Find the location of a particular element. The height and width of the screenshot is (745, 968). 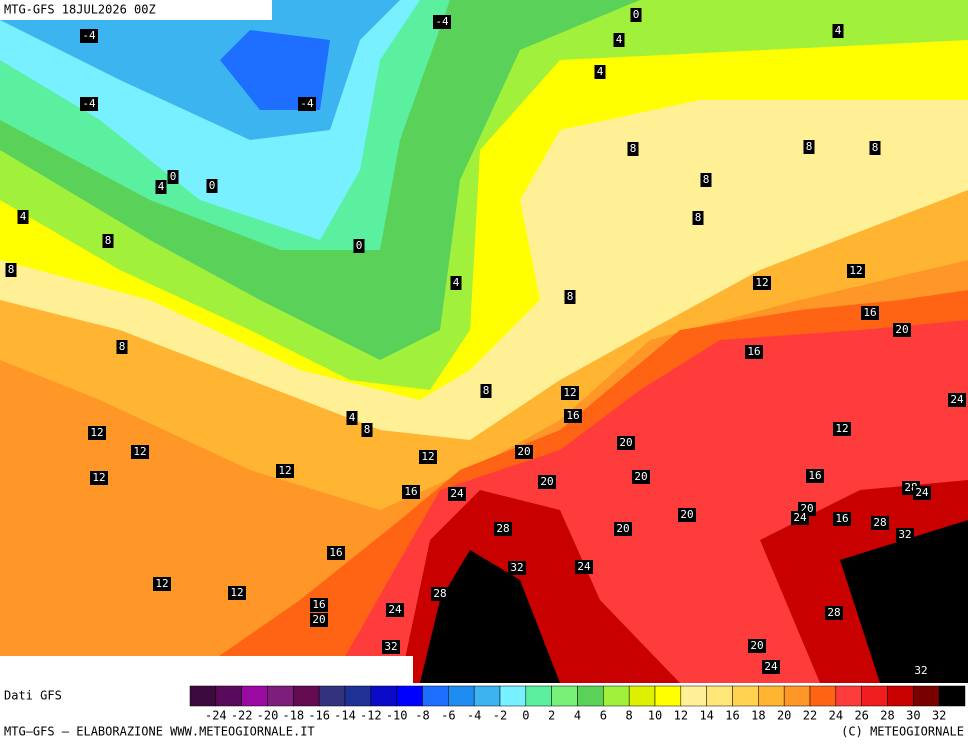

footer-right: (C) METEOGIORNALE is located at coordinates (902, 732).